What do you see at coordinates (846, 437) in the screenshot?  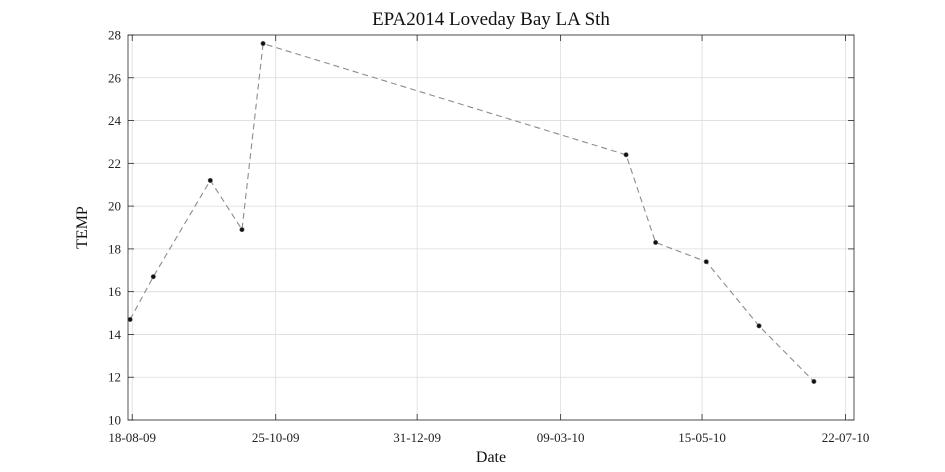 I see `x-tick-label: 22-07-10` at bounding box center [846, 437].